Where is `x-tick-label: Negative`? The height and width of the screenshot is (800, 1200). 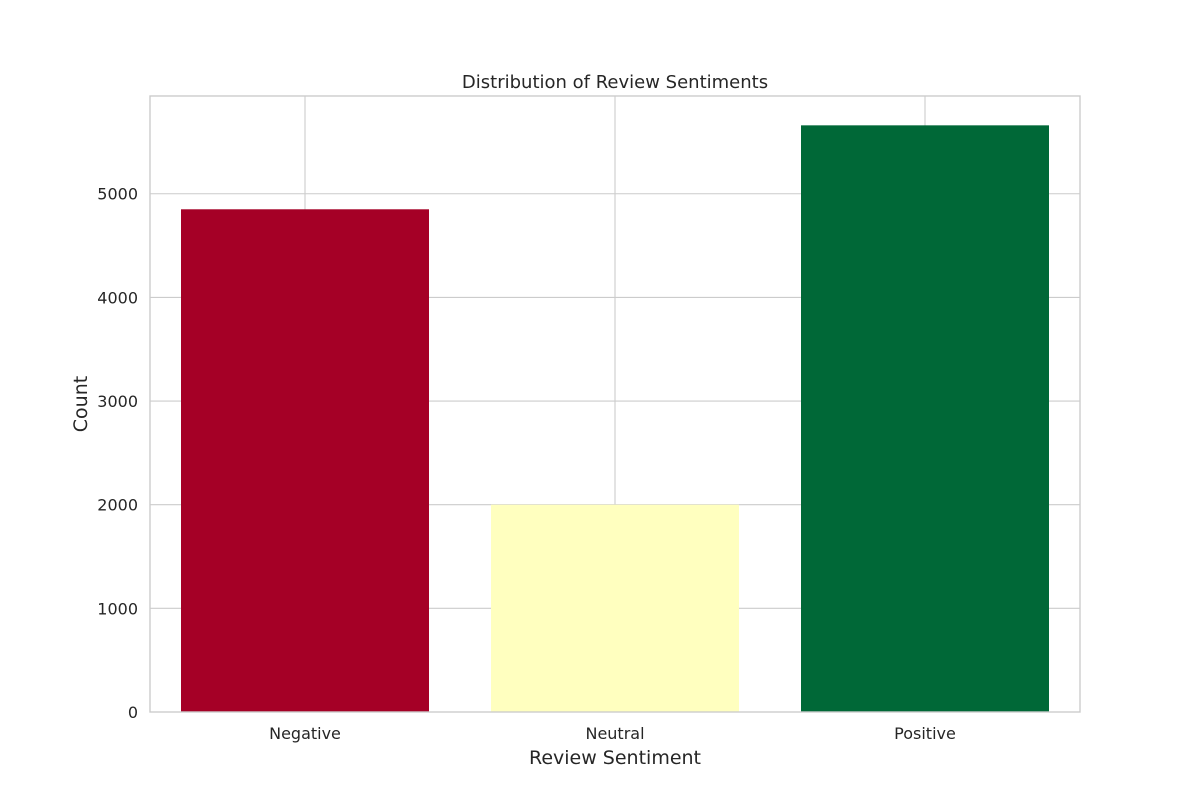
x-tick-label: Negative is located at coordinates (305, 733).